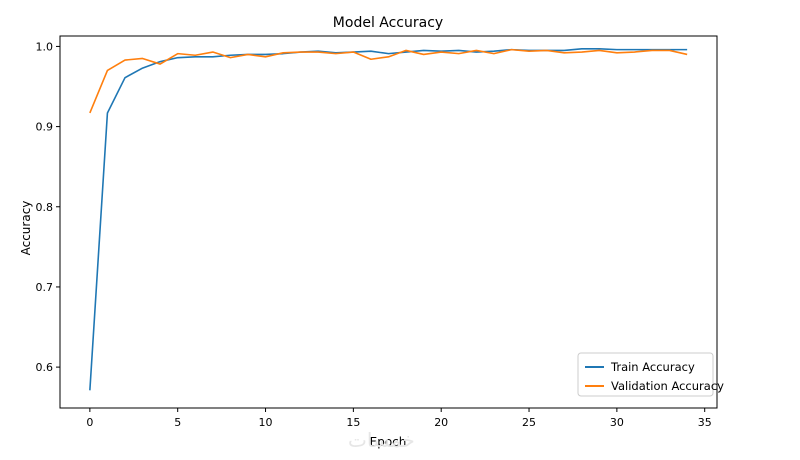 The height and width of the screenshot is (460, 800). I want to click on y-axis: 0.6 0.7 0.8 0.9 1.0, so click(48, 207).